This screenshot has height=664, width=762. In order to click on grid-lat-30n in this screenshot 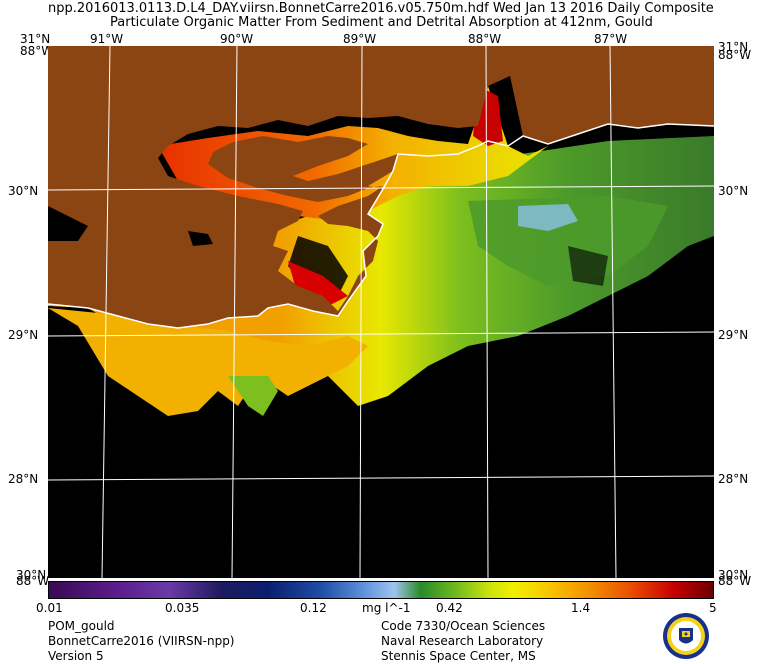, I will do `click(381, 188)`.